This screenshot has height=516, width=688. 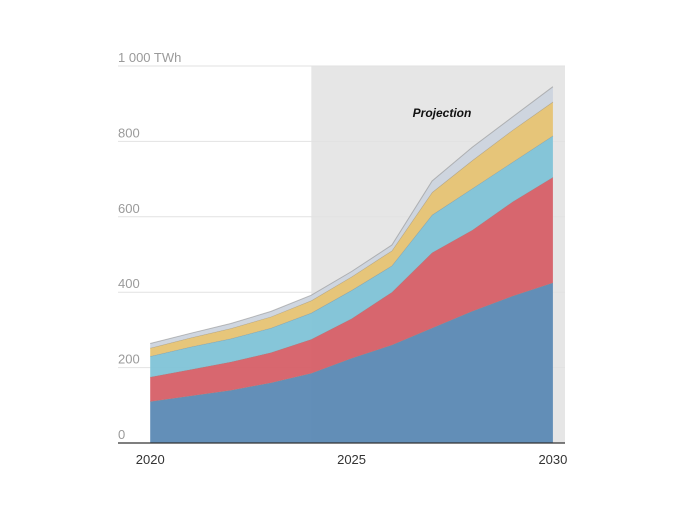 What do you see at coordinates (150, 459) in the screenshot?
I see `x-tick-label-2020: 2020` at bounding box center [150, 459].